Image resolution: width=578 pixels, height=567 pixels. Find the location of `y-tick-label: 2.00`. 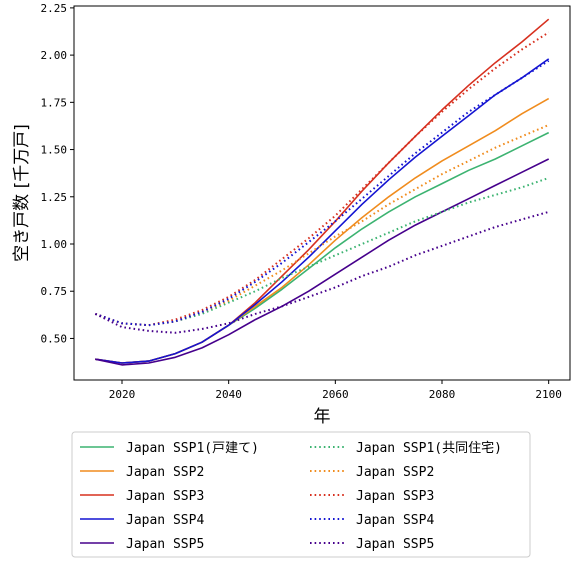

y-tick-label: 2.00 is located at coordinates (54, 55).